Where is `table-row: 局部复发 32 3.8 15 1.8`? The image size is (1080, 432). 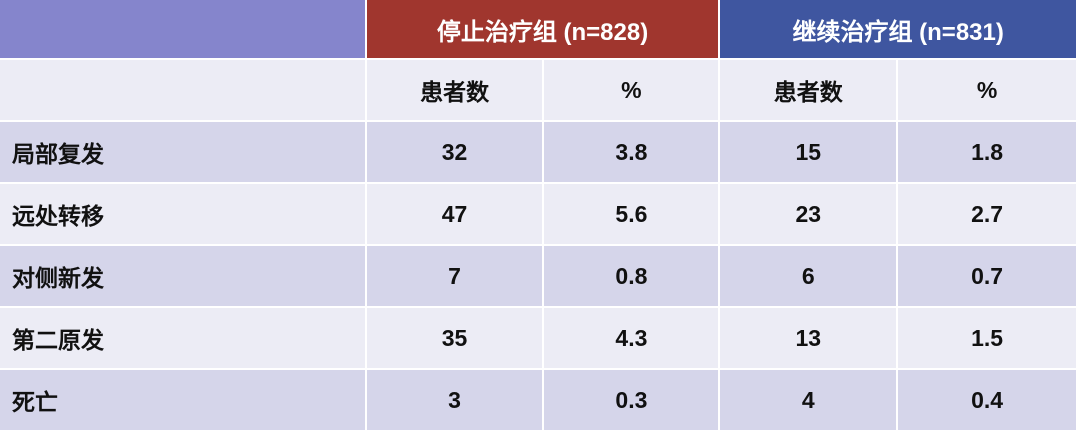 table-row: 局部复发 32 3.8 15 1.8 is located at coordinates (538, 152).